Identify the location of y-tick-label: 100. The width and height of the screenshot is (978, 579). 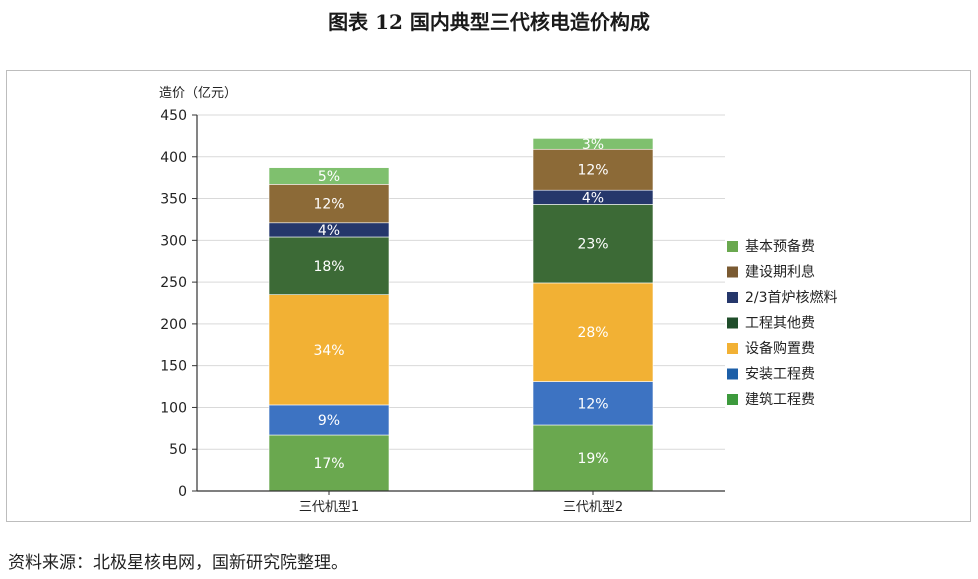
(173, 408).